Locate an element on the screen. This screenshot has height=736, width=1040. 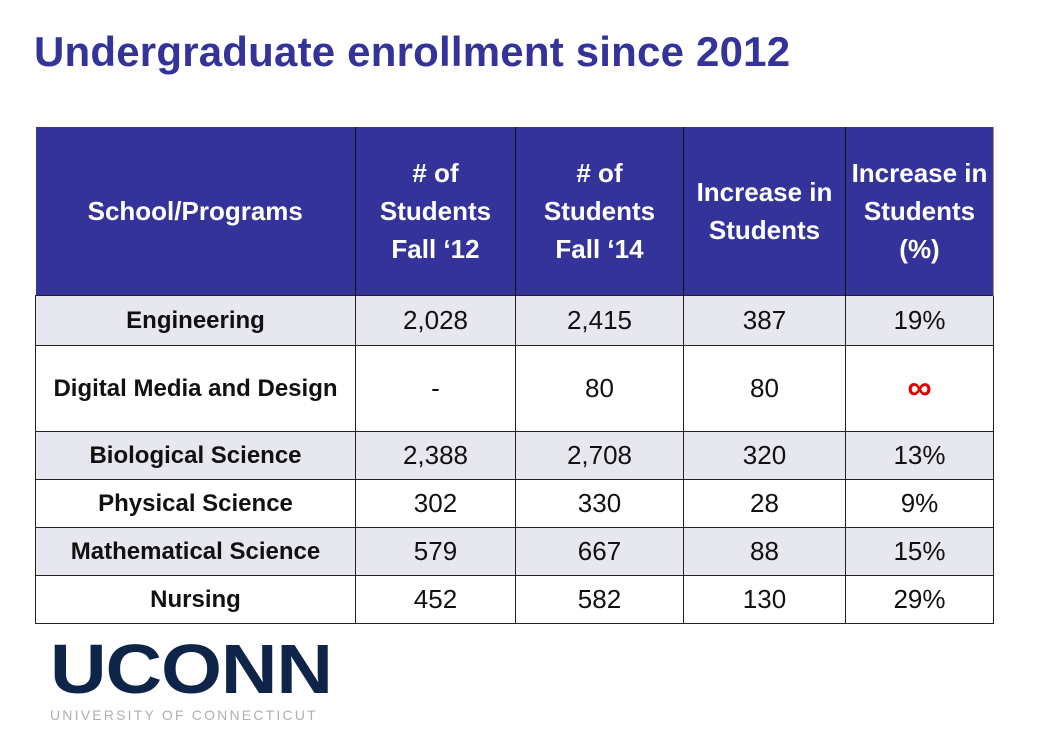
header-program: School/Programs is located at coordinates (195, 211).